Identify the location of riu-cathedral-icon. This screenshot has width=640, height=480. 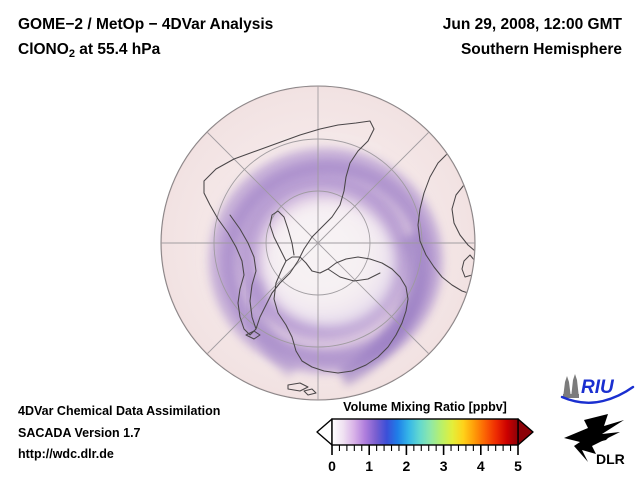
(571, 386).